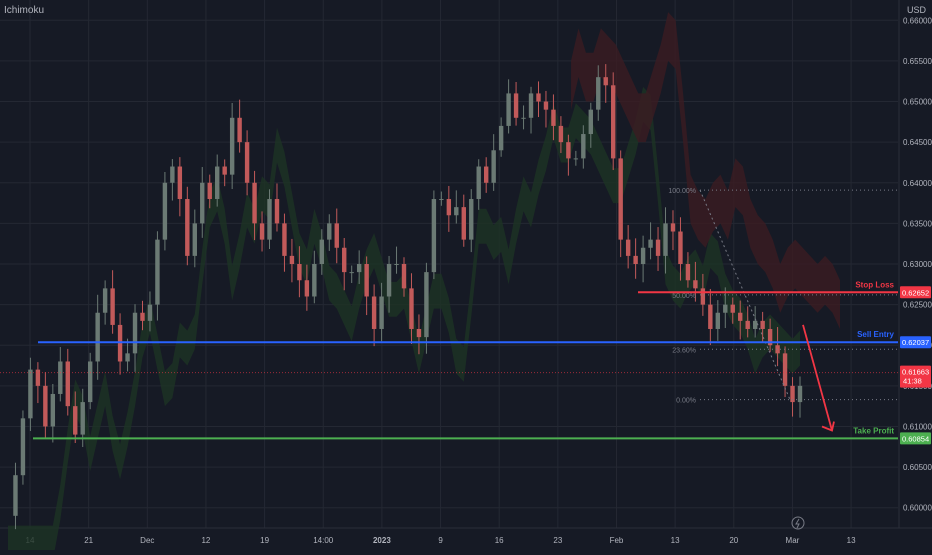 This screenshot has height=555, width=932. I want to click on lightning-icon, so click(798, 523).